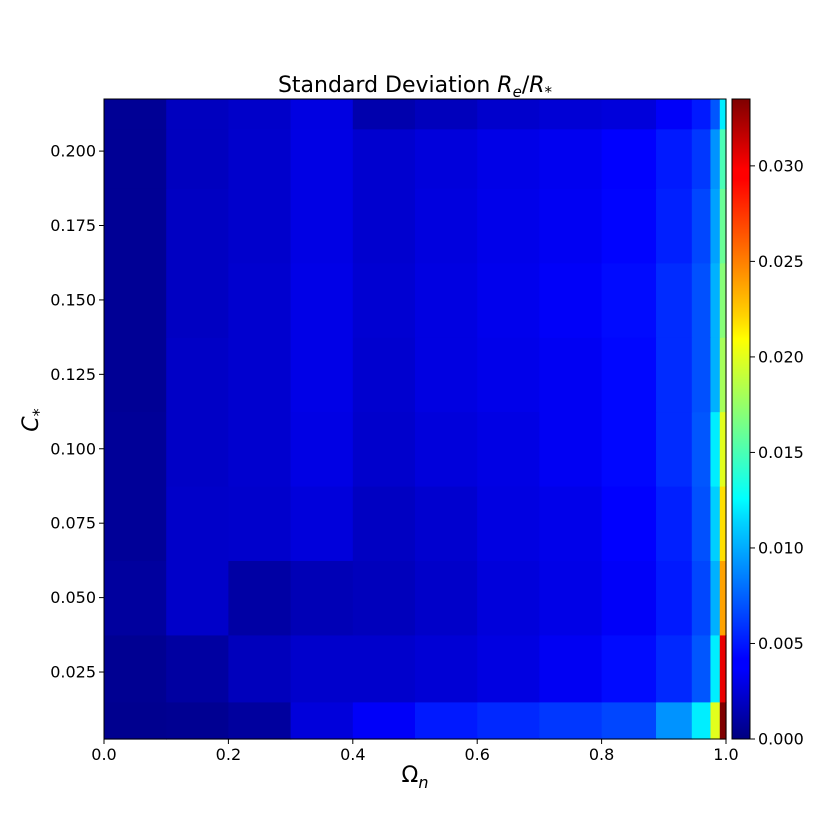 Image resolution: width=830 pixels, height=830 pixels. What do you see at coordinates (73, 374) in the screenshot?
I see `y-tick-label: 0.125` at bounding box center [73, 374].